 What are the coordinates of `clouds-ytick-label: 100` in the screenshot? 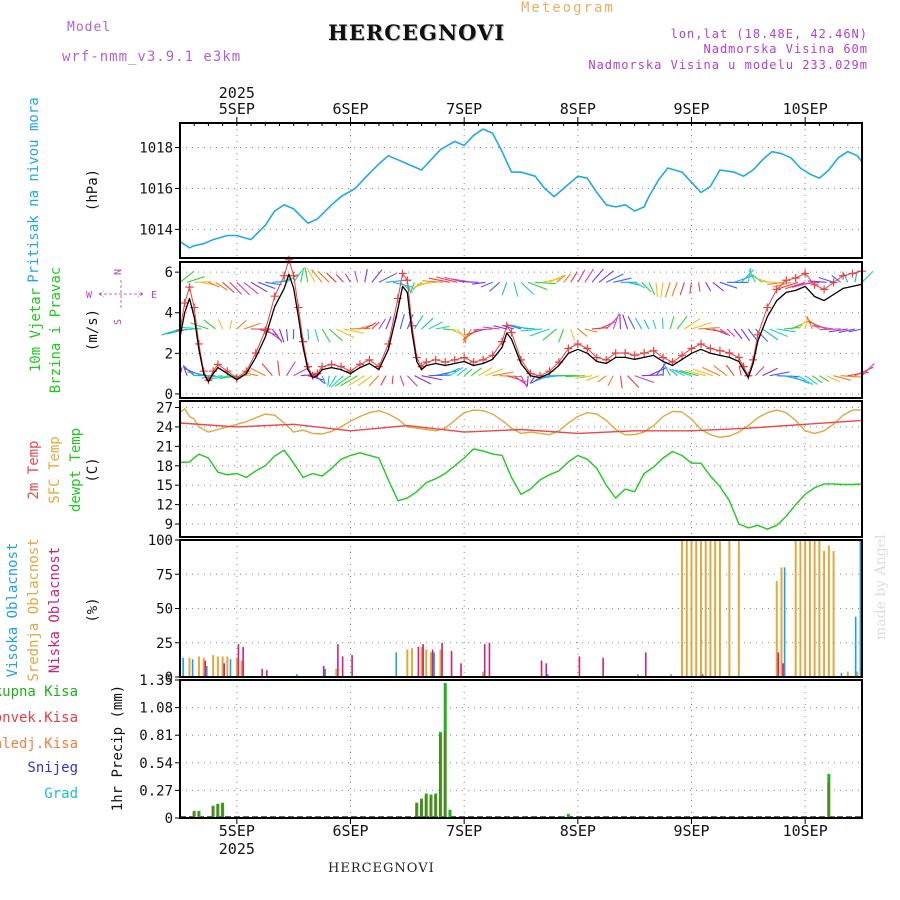 It's located at (160, 541).